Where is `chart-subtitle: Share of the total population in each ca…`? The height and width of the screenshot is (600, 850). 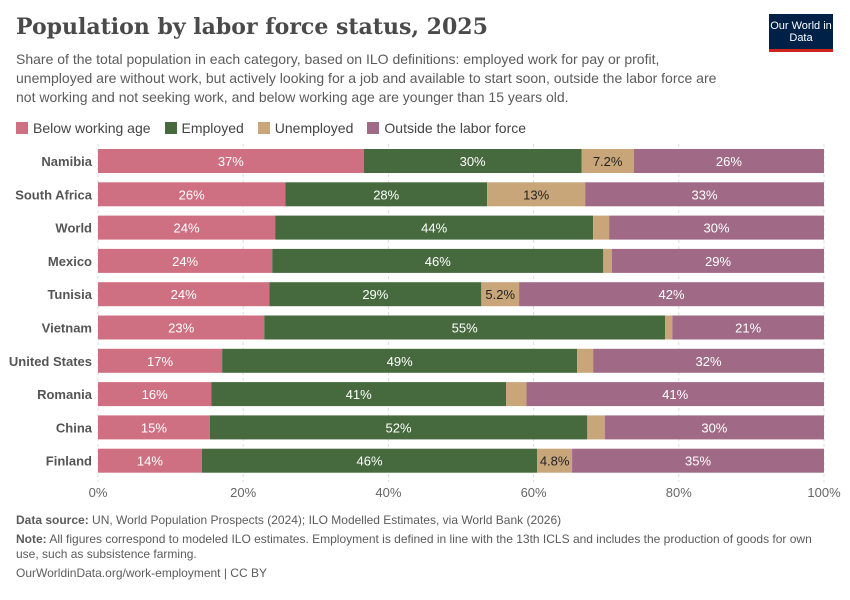 chart-subtitle: Share of the total population in each ca… is located at coordinates (366, 78).